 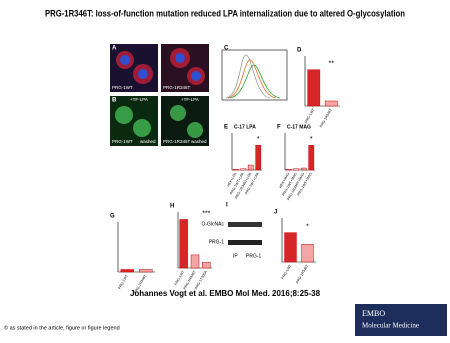 I want to click on panel-letter: F, so click(x=279, y=128).